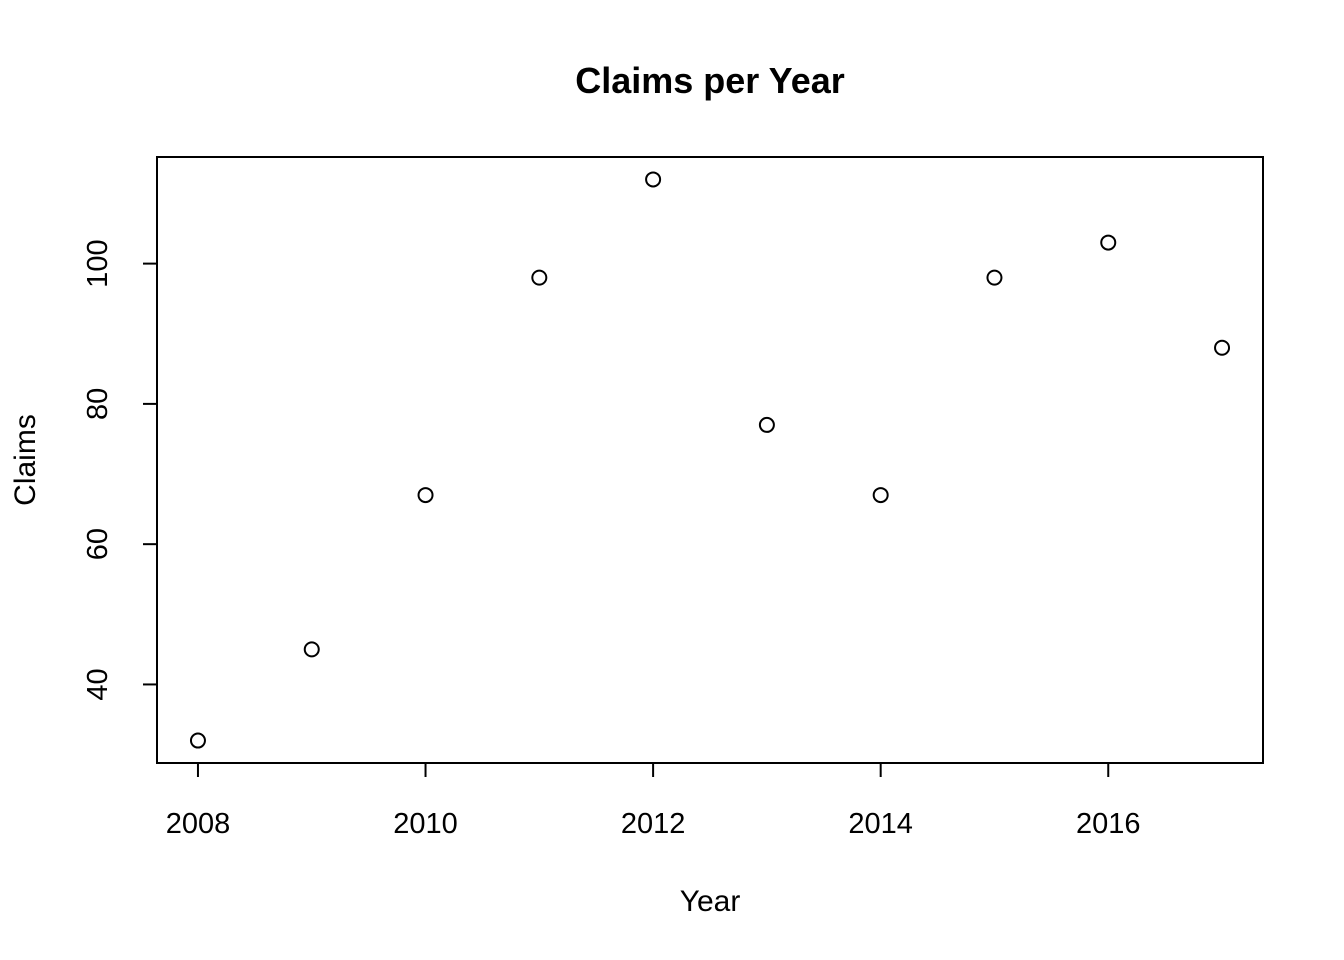 The width and height of the screenshot is (1344, 960). I want to click on y-tick-label: 100, so click(98, 263).